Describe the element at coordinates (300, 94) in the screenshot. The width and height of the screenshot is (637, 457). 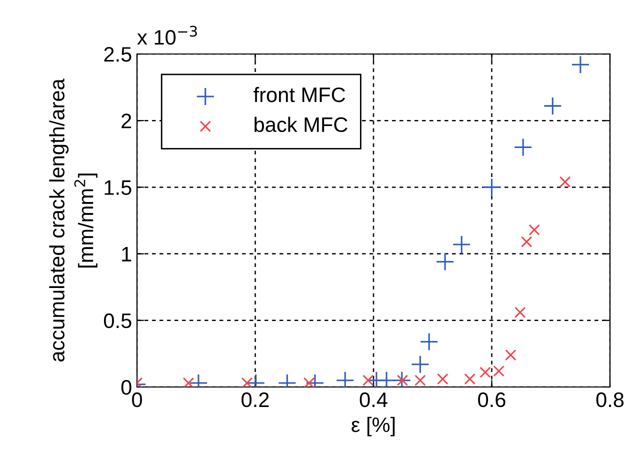
I see `legend-label: front MFC` at that location.